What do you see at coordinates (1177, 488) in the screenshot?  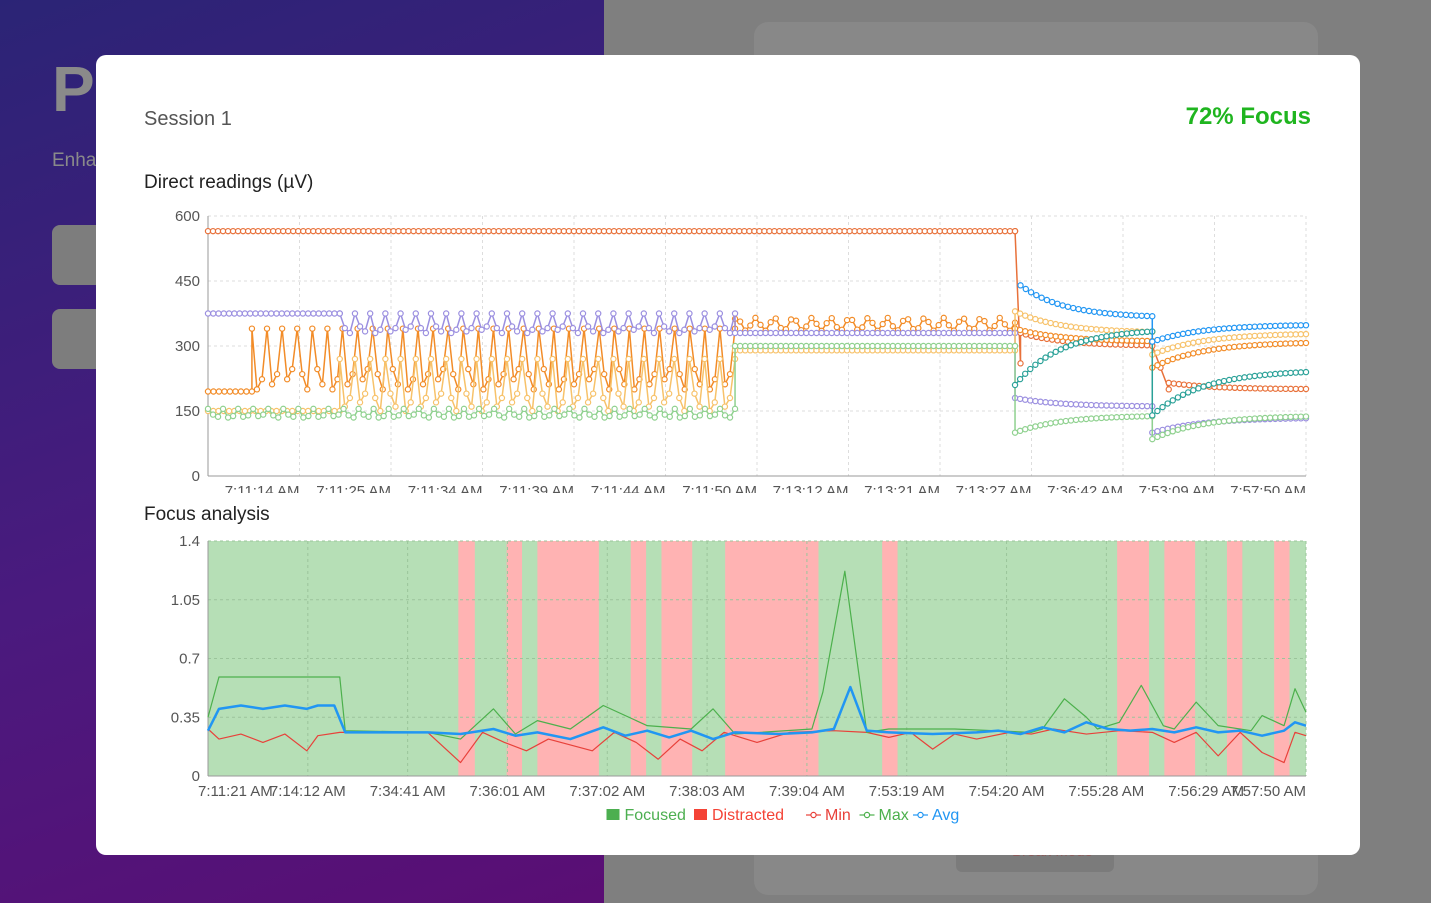 I see `x-tick-label: 7:53:09 AM` at bounding box center [1177, 488].